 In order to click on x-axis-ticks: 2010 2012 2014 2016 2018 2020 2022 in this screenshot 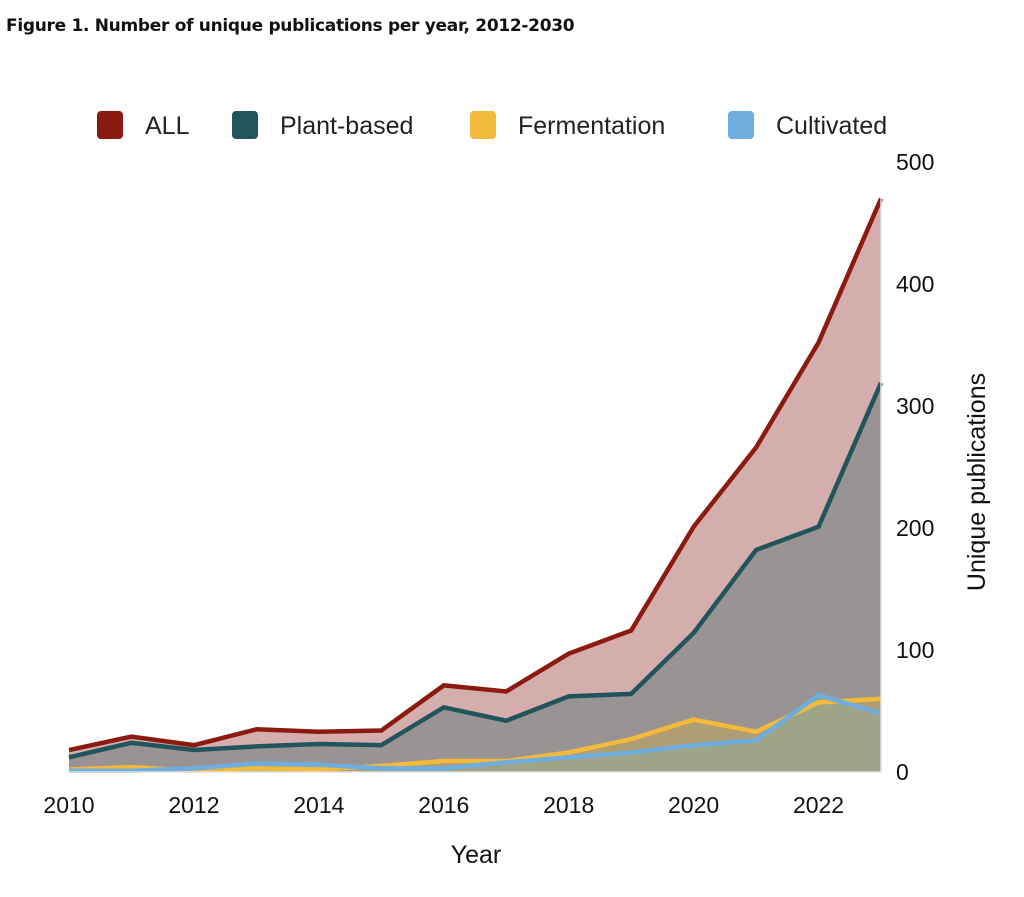, I will do `click(443, 805)`.